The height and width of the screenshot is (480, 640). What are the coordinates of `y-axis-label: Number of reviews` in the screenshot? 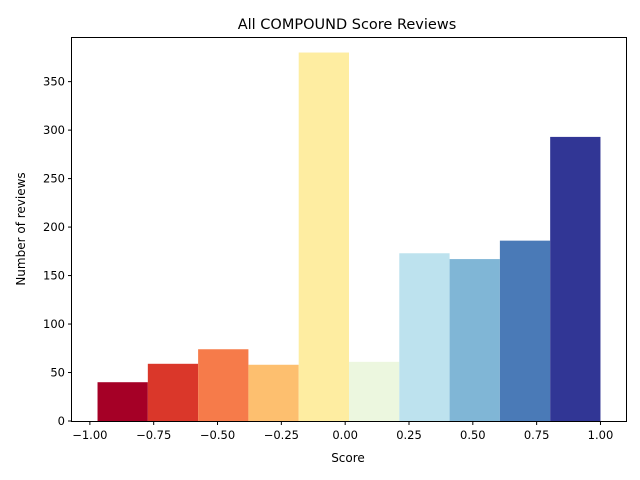 It's located at (21, 228).